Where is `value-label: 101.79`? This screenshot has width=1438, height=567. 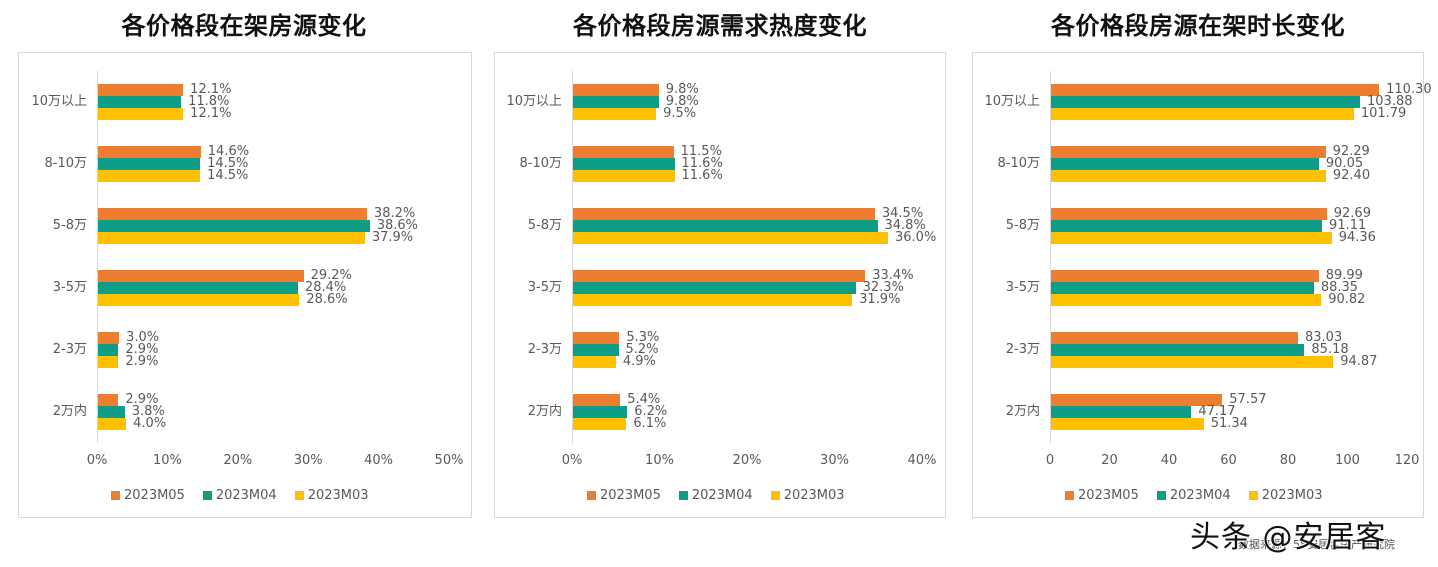
value-label: 101.79 is located at coordinates (1383, 113).